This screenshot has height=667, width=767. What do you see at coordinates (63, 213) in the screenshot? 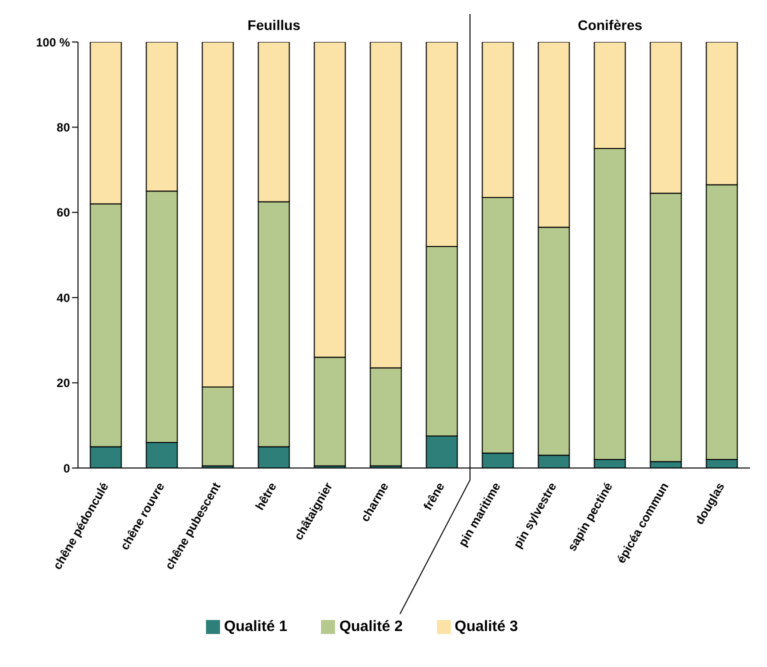
I see `y-tick-label: 60` at bounding box center [63, 213].